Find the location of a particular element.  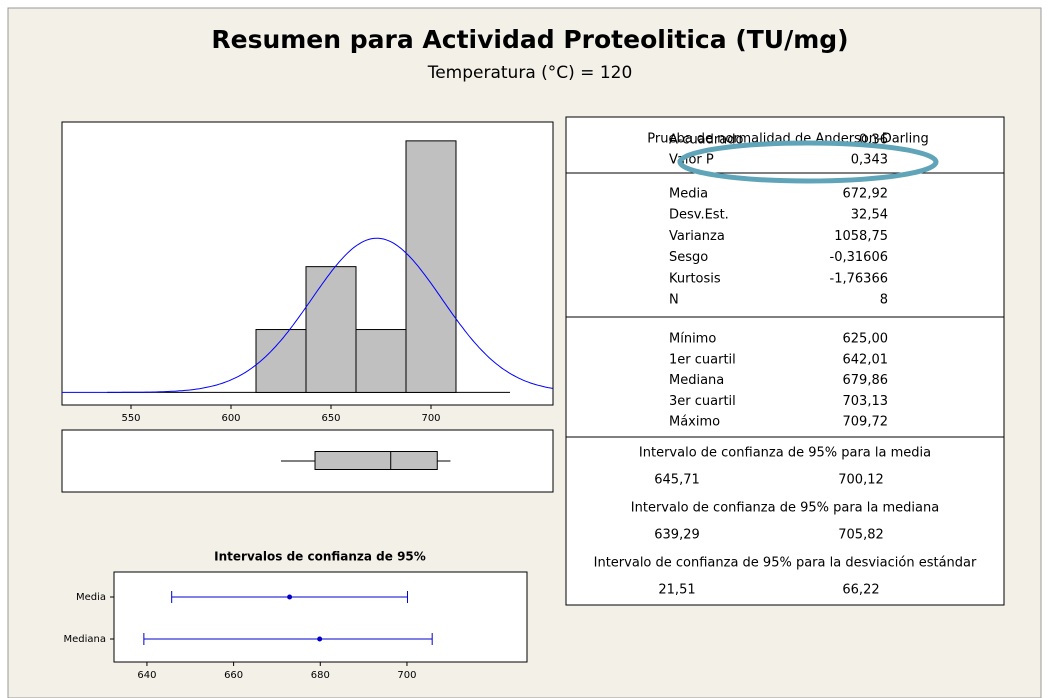

stat-value: 625,00 is located at coordinates (866, 339).